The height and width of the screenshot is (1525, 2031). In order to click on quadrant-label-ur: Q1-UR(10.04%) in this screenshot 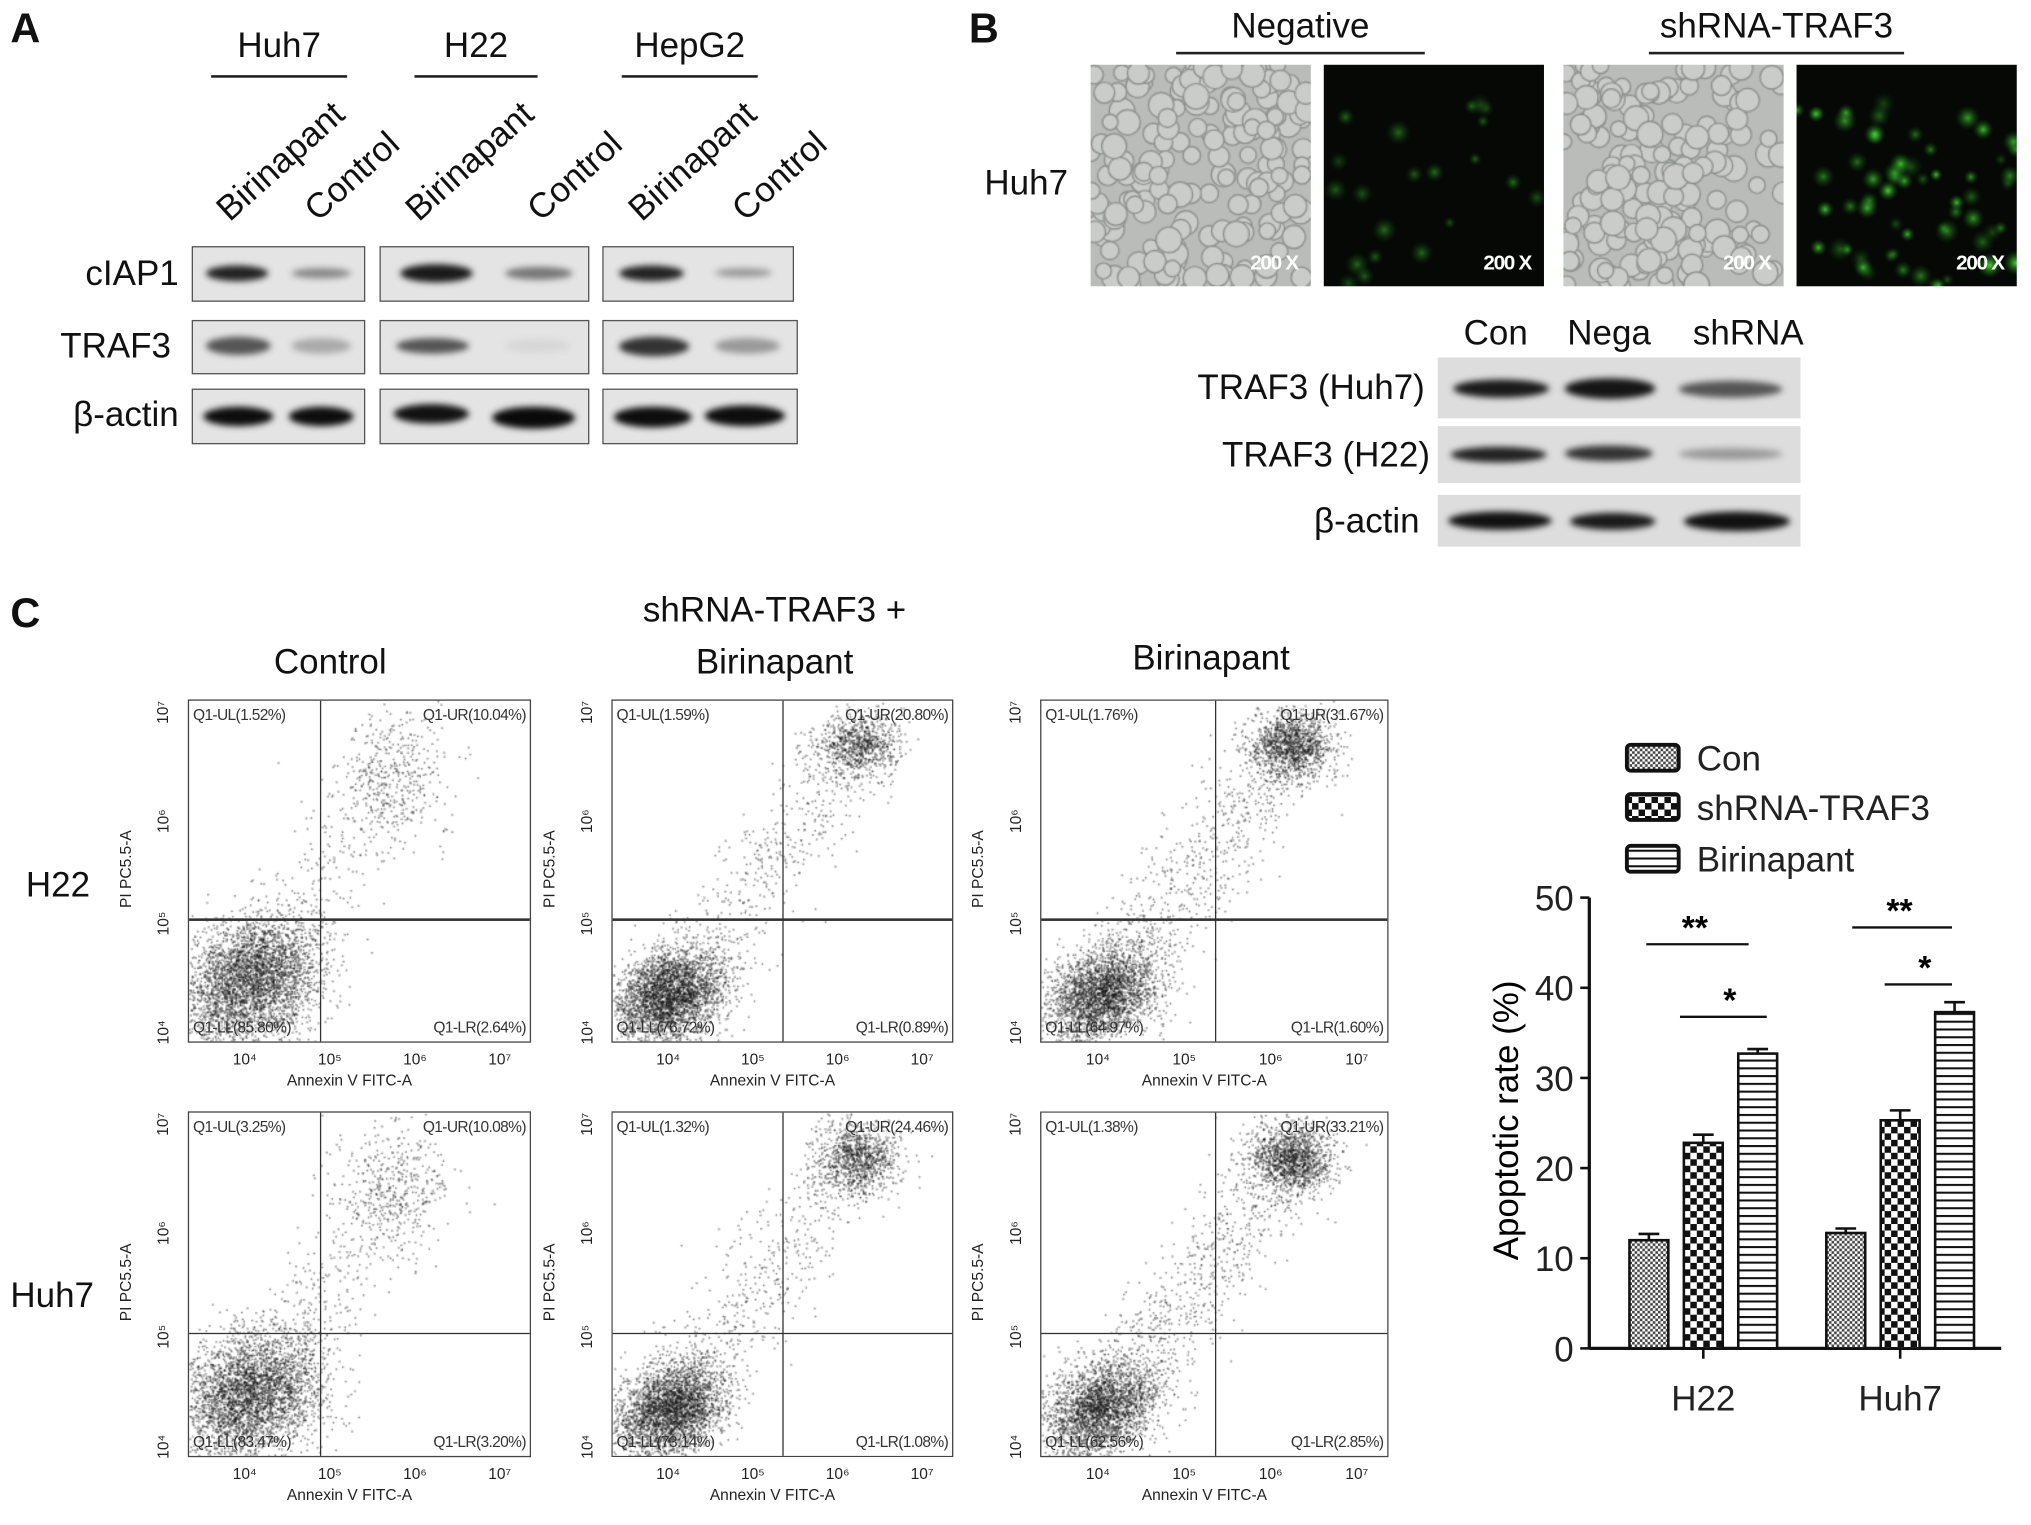, I will do `click(474, 715)`.